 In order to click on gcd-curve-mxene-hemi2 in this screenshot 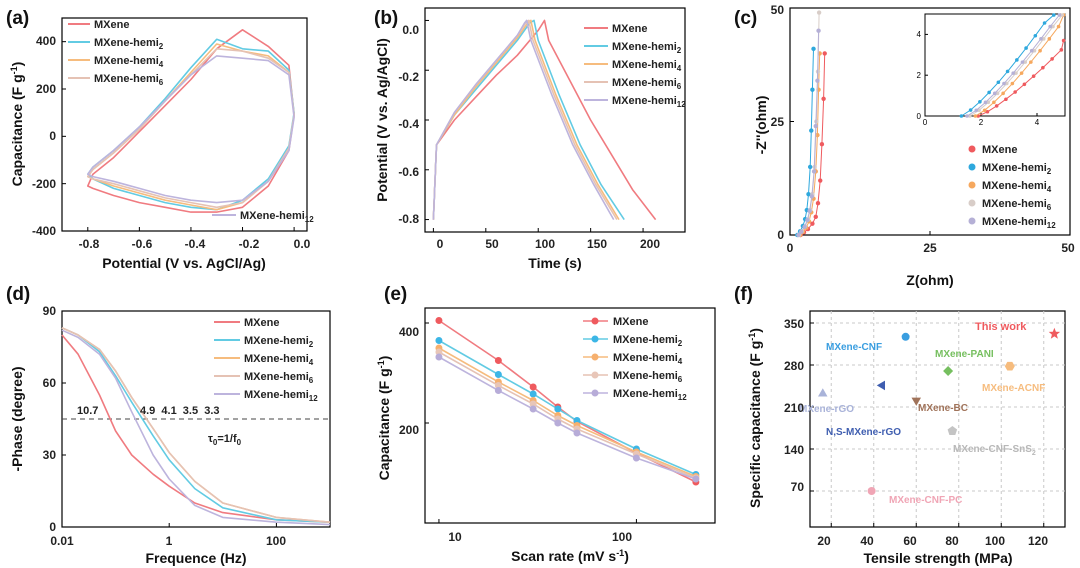, I will do `click(528, 120)`.